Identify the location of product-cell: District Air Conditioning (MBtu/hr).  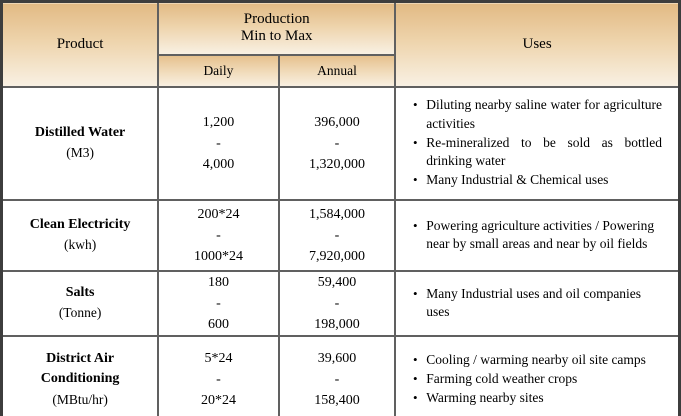
(80, 375).